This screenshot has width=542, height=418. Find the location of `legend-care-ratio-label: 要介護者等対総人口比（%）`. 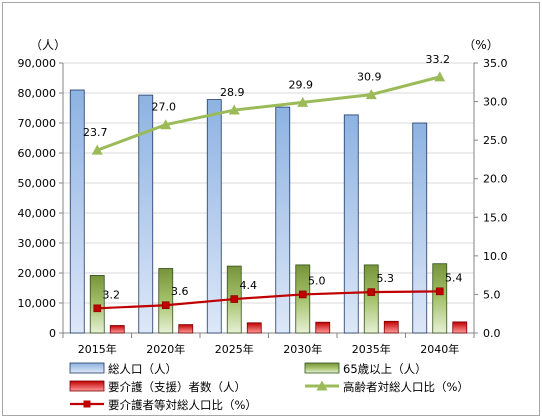

legend-care-ratio-label: 要介護者等対総人口比（%） is located at coordinates (182, 405).